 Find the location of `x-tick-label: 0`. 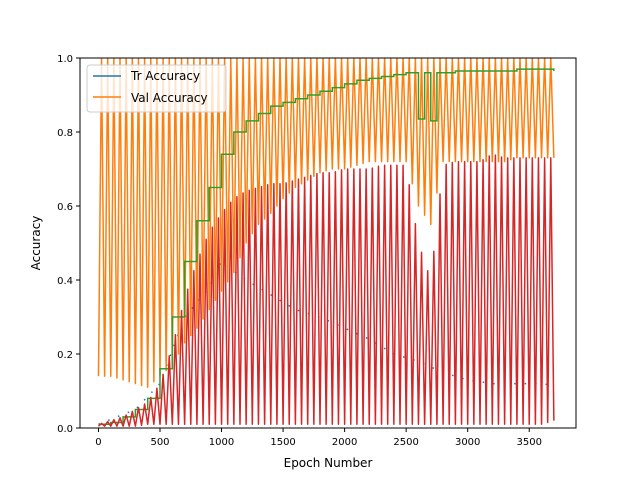

x-tick-label: 0 is located at coordinates (98, 442).